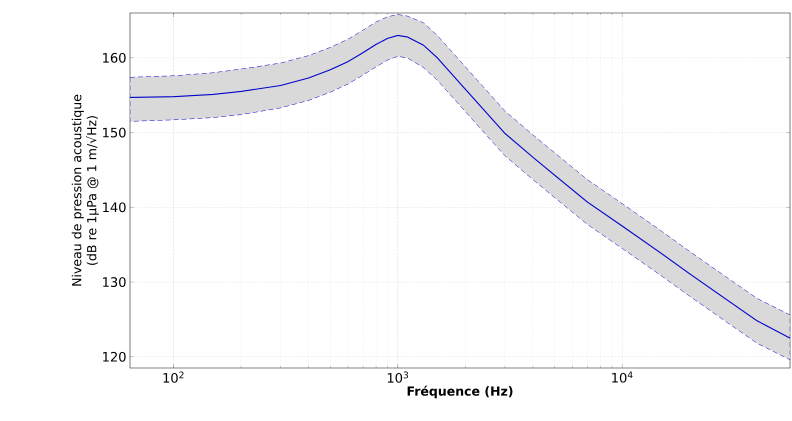 This screenshot has height=421, width=792. What do you see at coordinates (85, 190) in the screenshot?
I see `y-axis-title: Niveau de pression acoustique (dB re 1µPa @ 1 m/√Hz)` at bounding box center [85, 190].